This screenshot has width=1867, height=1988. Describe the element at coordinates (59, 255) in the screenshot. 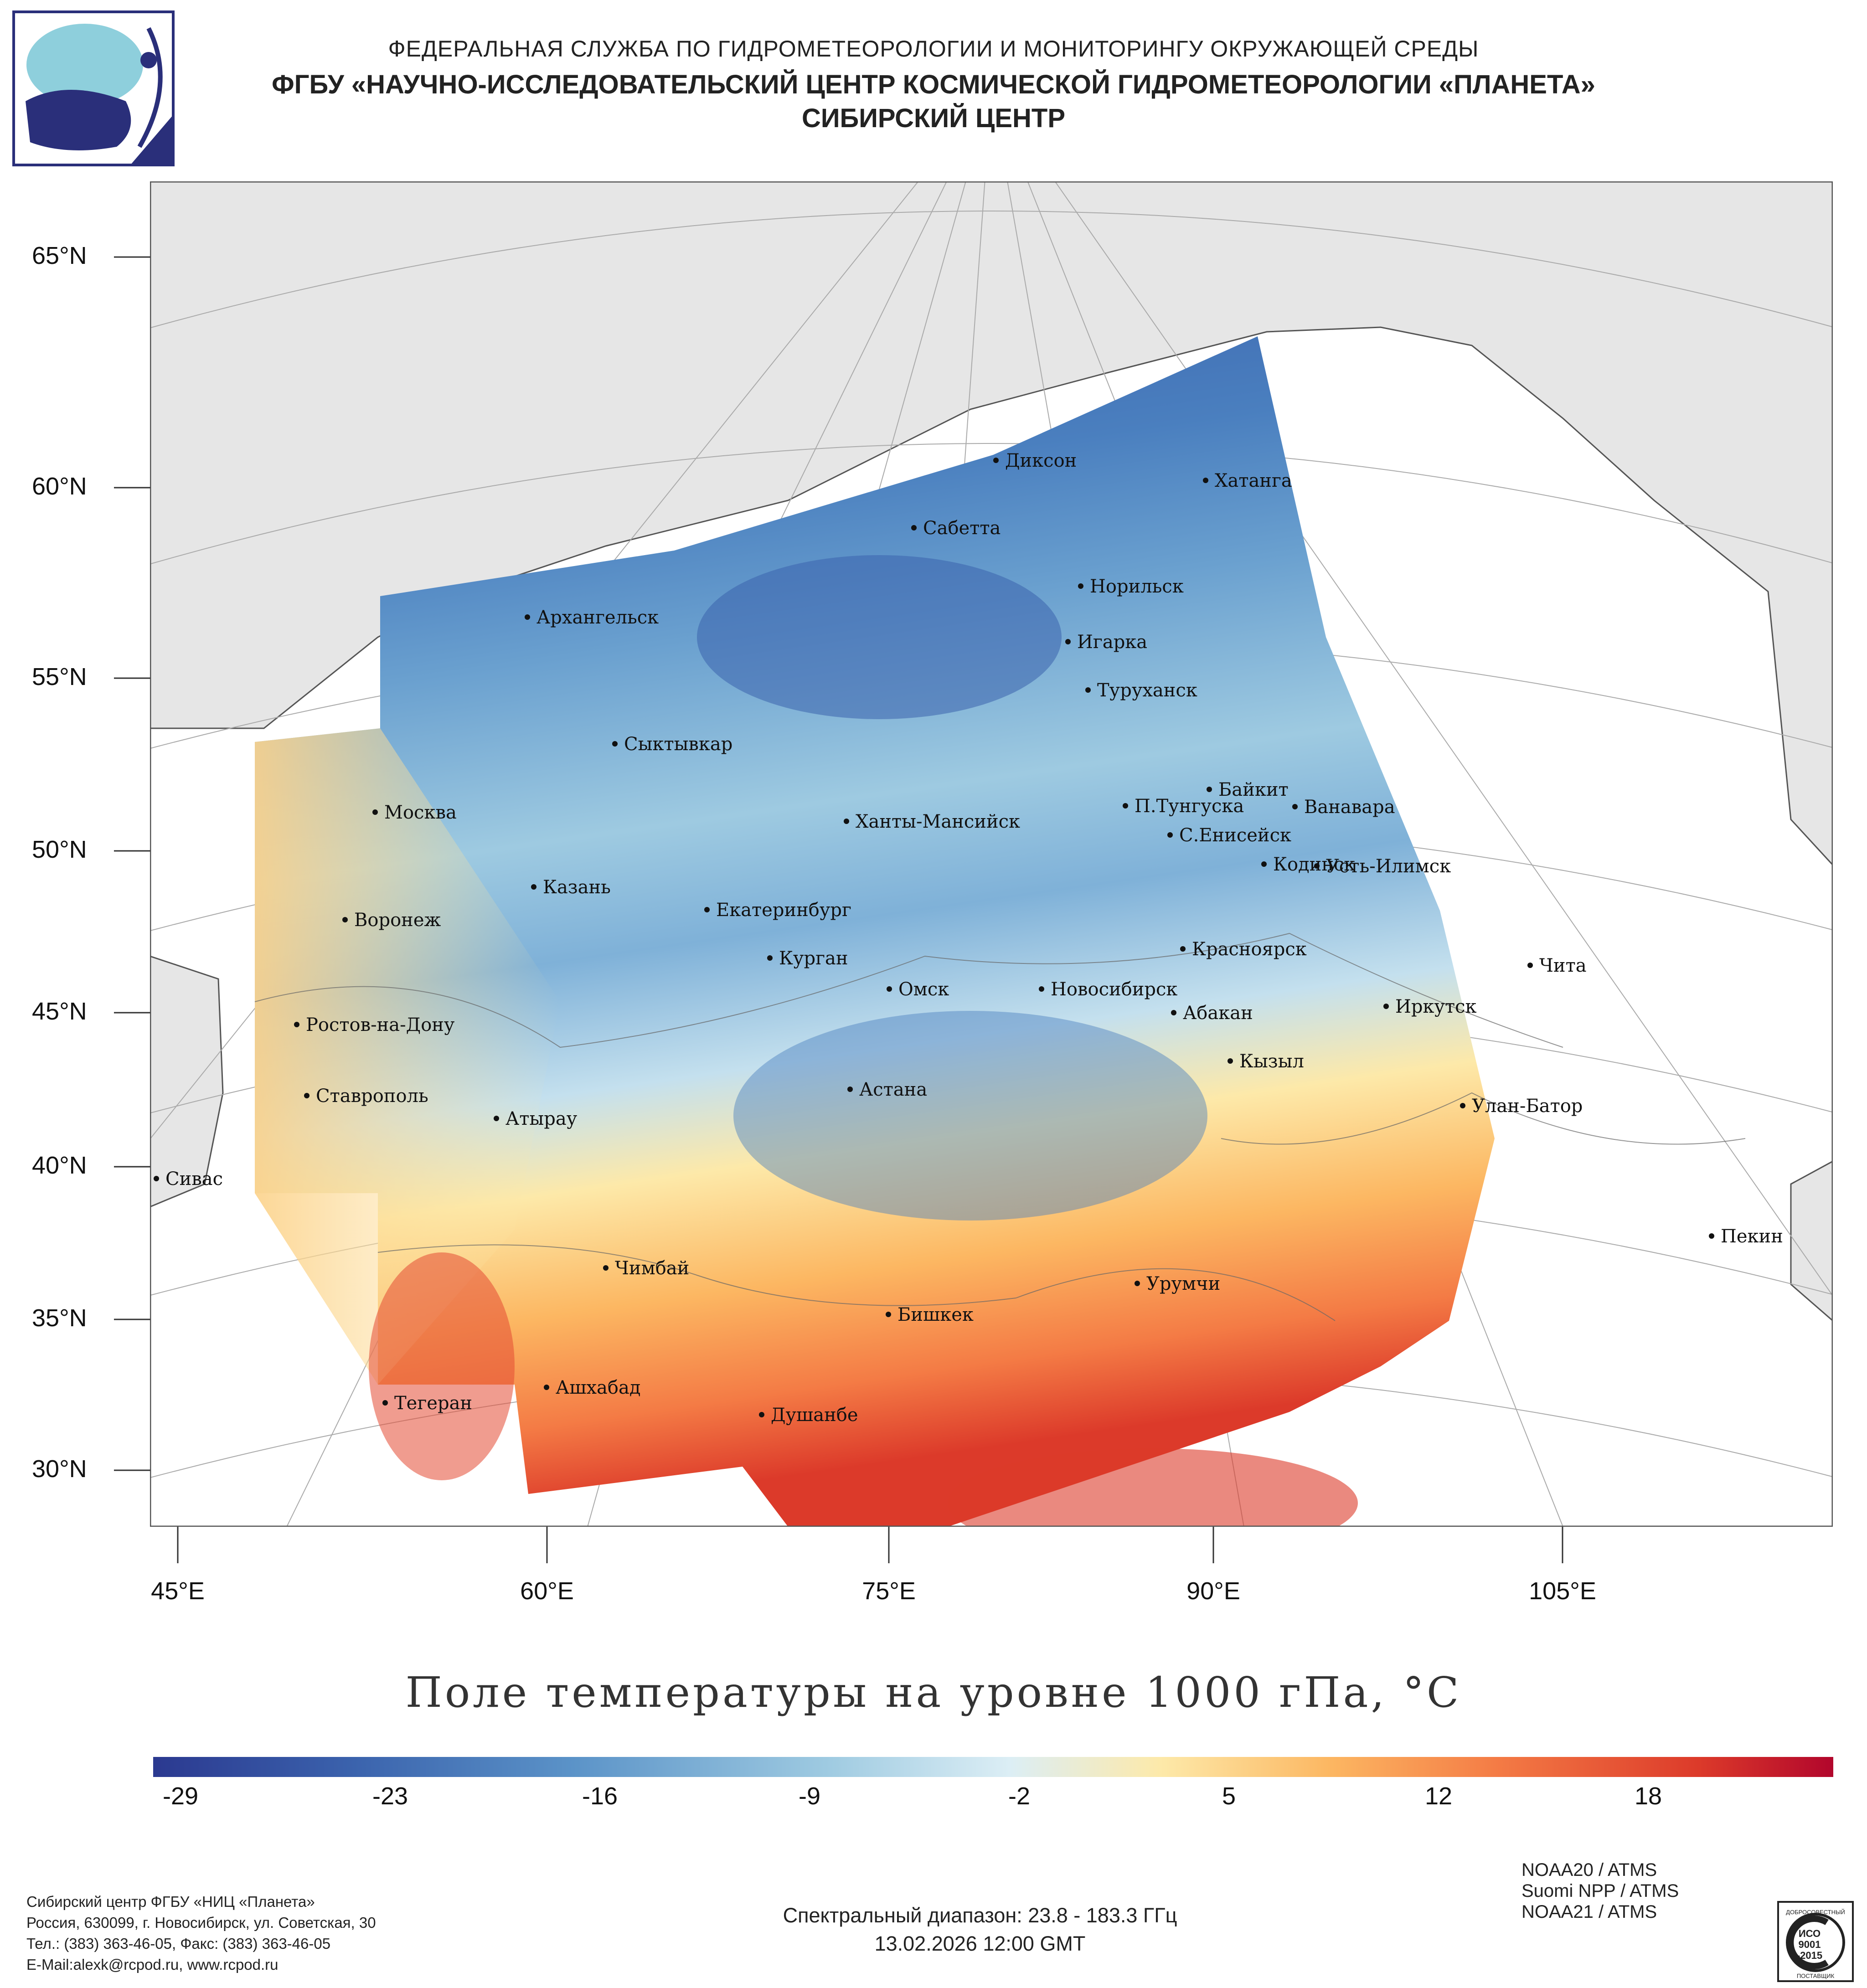

I see `lat-label-65: 65°N` at that location.